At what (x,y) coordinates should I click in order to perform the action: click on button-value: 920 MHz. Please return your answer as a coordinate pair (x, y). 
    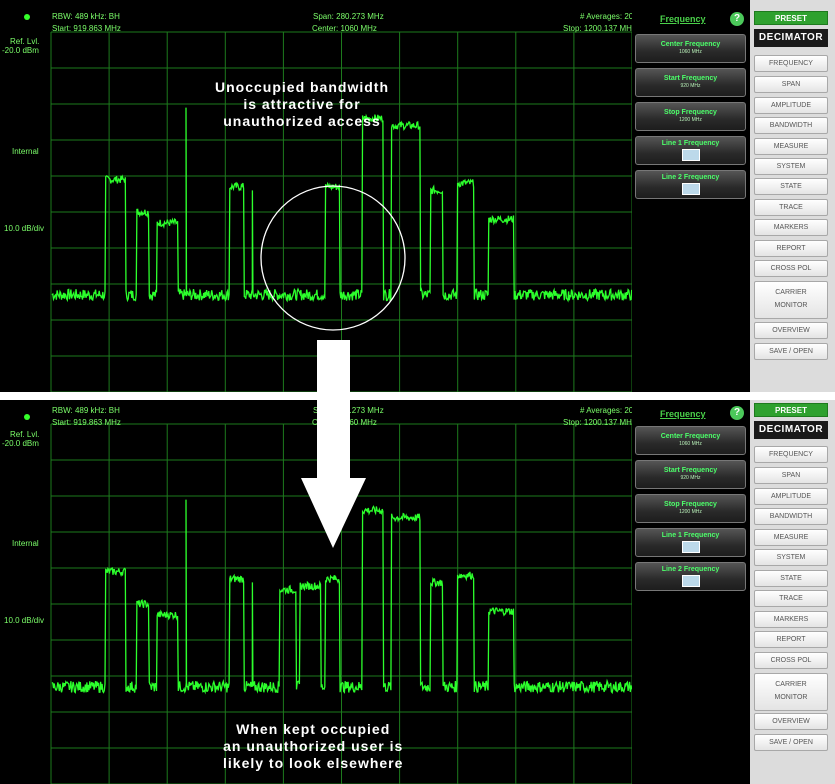
    Looking at the image, I should click on (690, 478).